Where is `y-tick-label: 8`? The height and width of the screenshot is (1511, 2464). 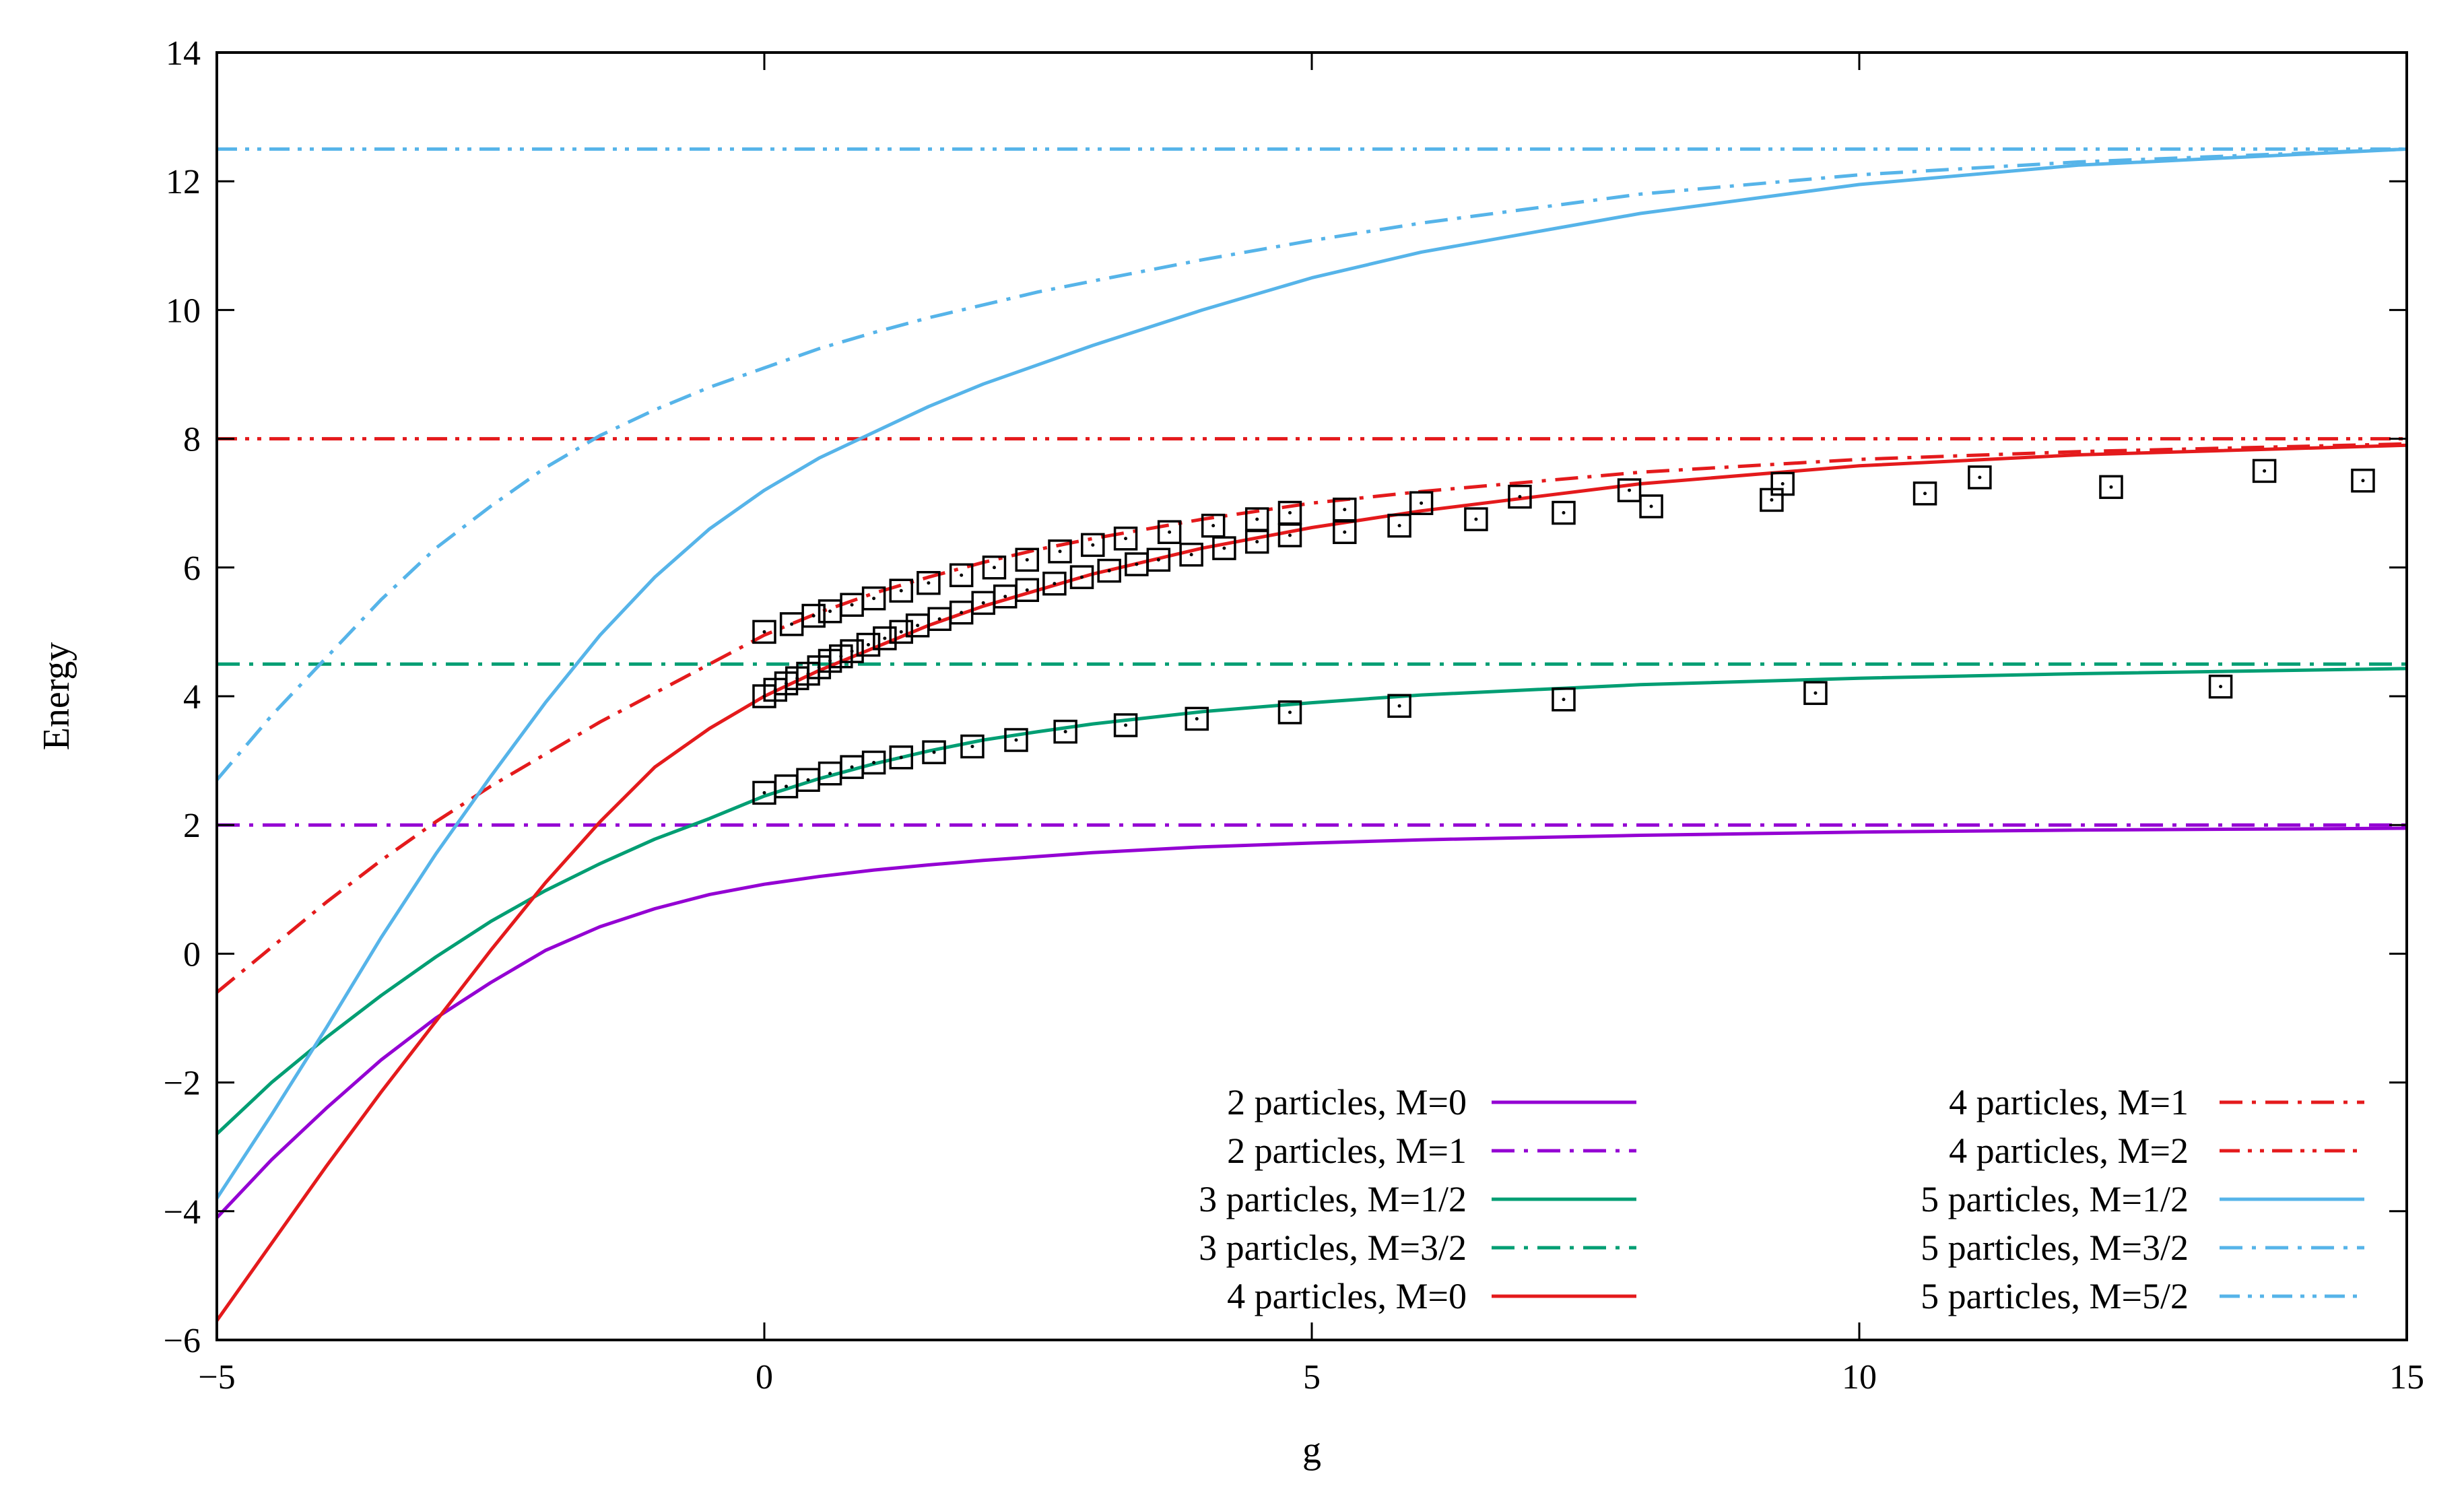 y-tick-label: 8 is located at coordinates (192, 440).